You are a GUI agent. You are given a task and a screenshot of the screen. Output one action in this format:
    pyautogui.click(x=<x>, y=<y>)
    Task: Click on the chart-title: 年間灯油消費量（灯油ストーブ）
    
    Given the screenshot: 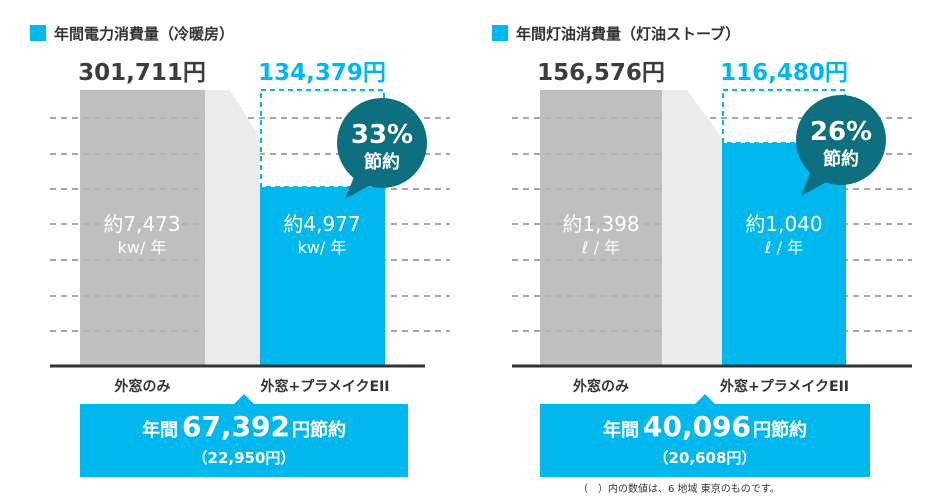 What is the action you would take?
    pyautogui.click(x=616, y=33)
    